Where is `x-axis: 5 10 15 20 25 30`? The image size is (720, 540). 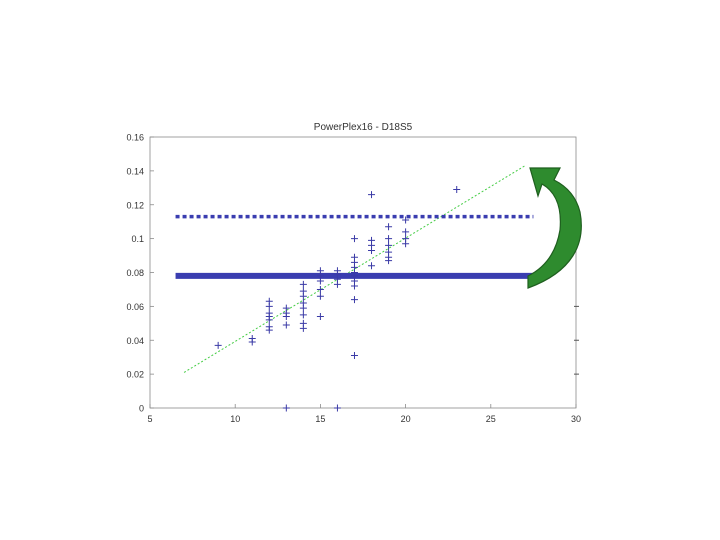 x-axis: 5 10 15 20 25 30 is located at coordinates (364, 414).